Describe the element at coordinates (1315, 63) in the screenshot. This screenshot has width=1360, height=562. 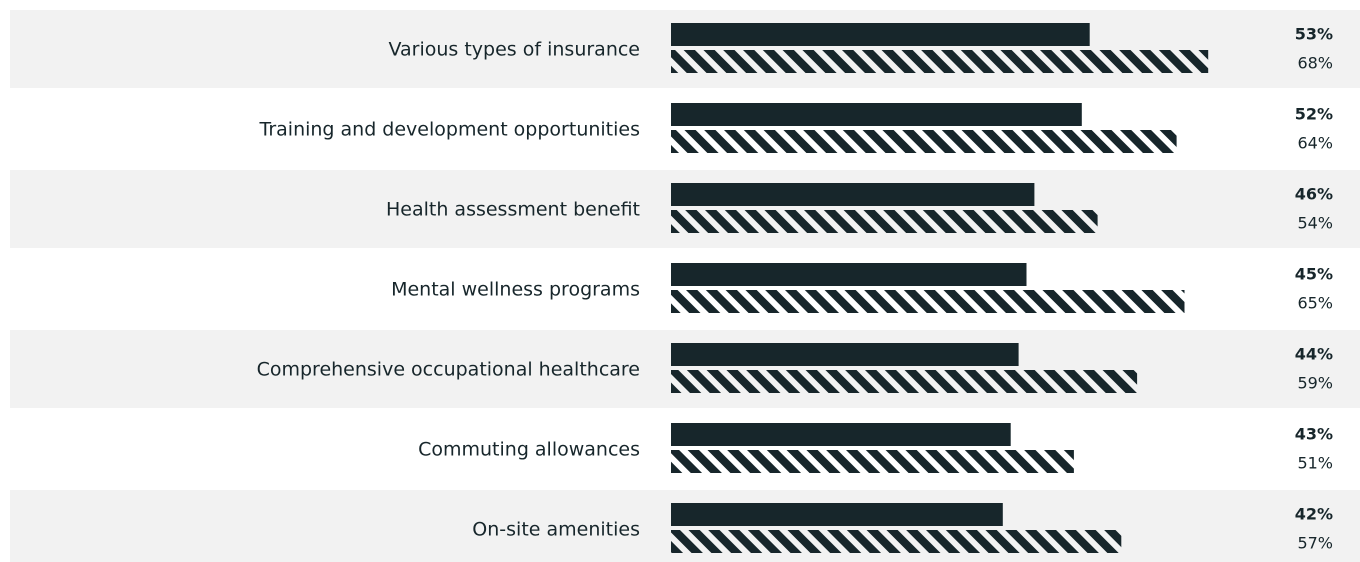
I see `value-label: 68%` at that location.